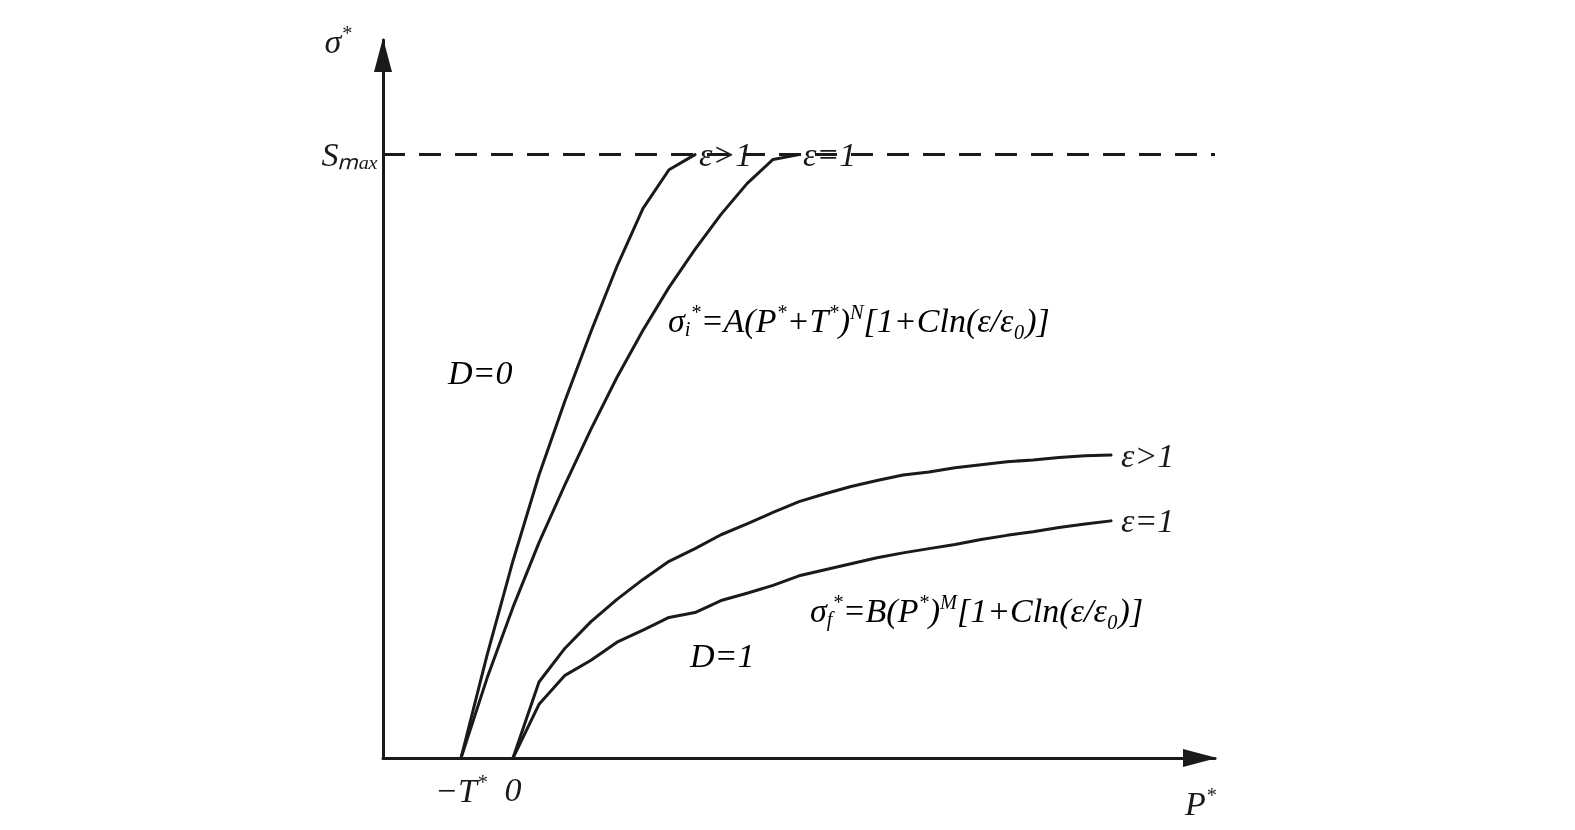  What do you see at coordinates (461, 790) in the screenshot?
I see `x-tick-label: −T*` at bounding box center [461, 790].